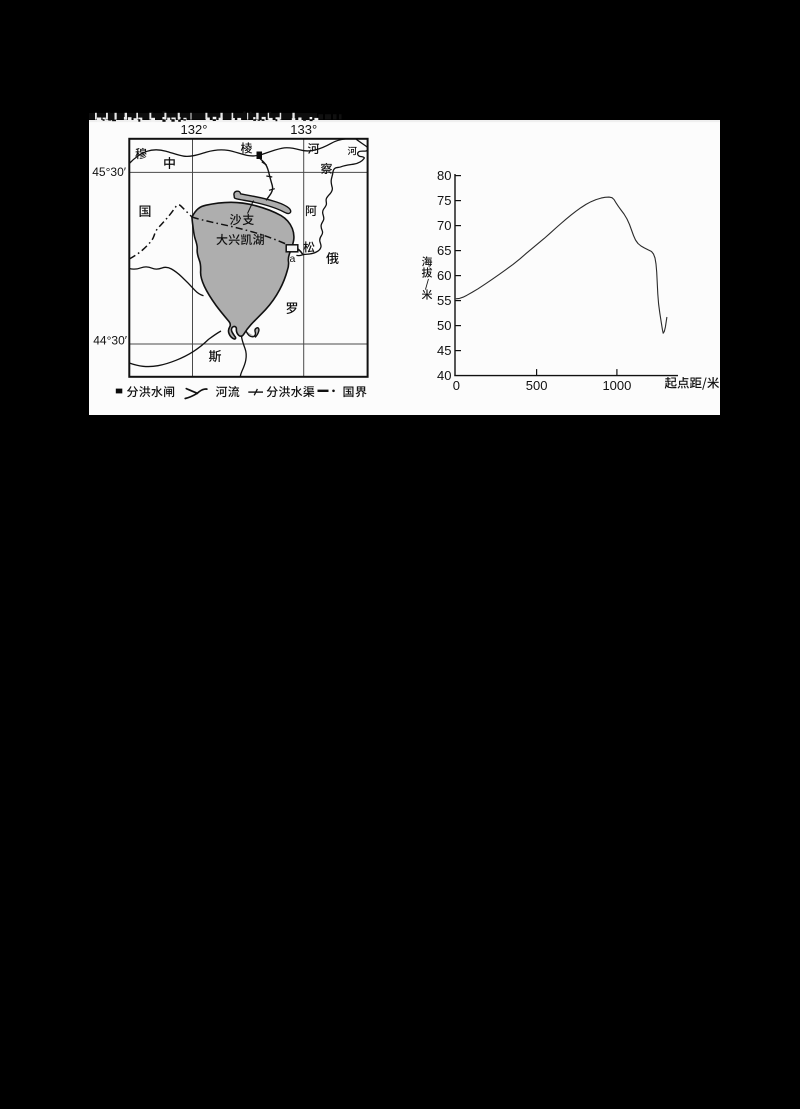  What do you see at coordinates (444, 375) in the screenshot?
I see `svg-text: 40` at bounding box center [444, 375].